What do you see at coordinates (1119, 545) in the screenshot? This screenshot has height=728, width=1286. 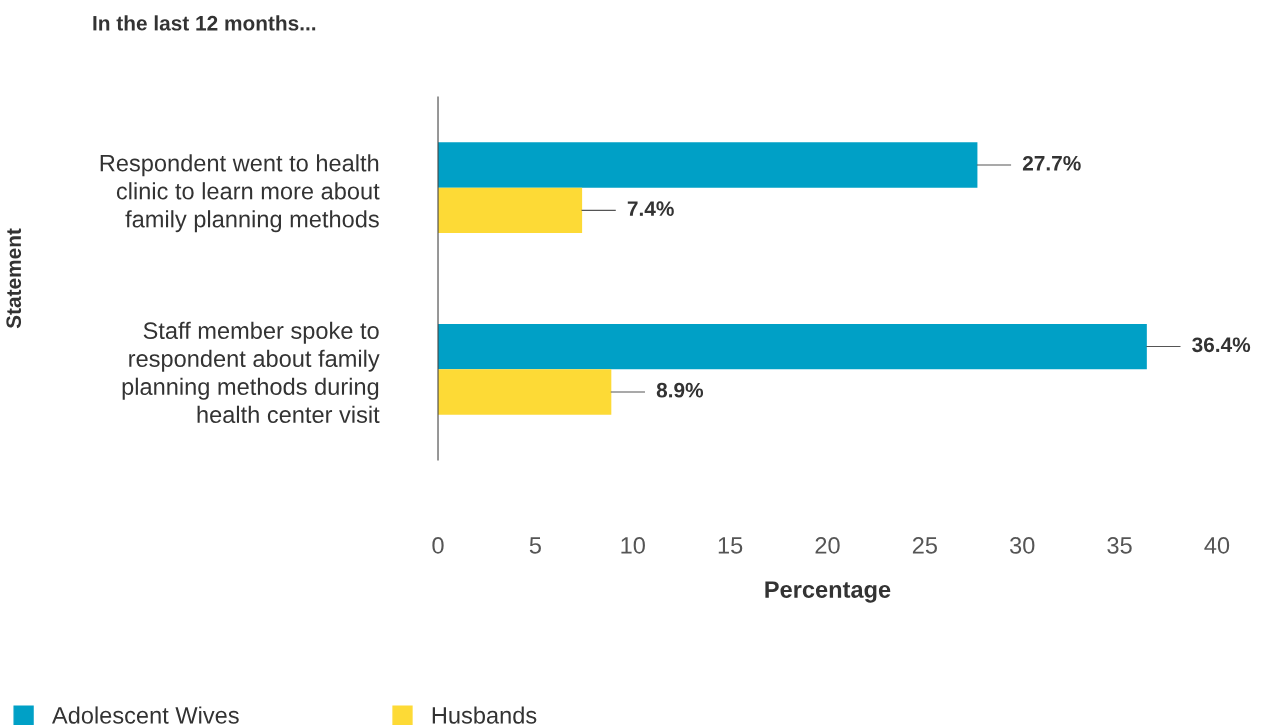 I see `x-tick-label: 35` at bounding box center [1119, 545].